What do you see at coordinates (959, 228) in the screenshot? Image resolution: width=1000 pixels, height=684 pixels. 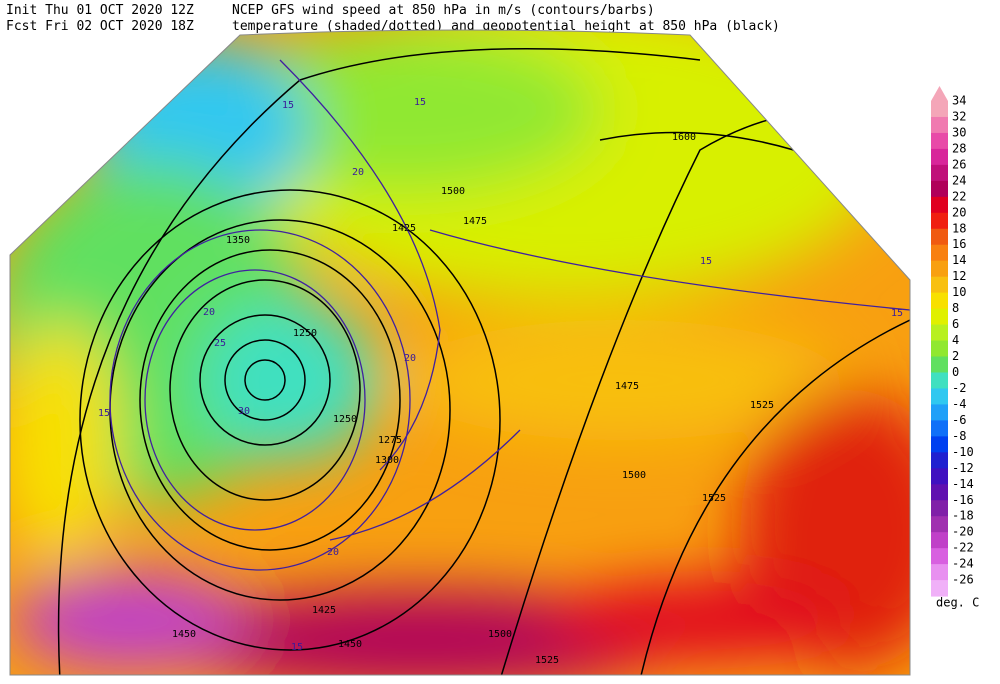 I see `colorbar-label: 18` at bounding box center [959, 228].